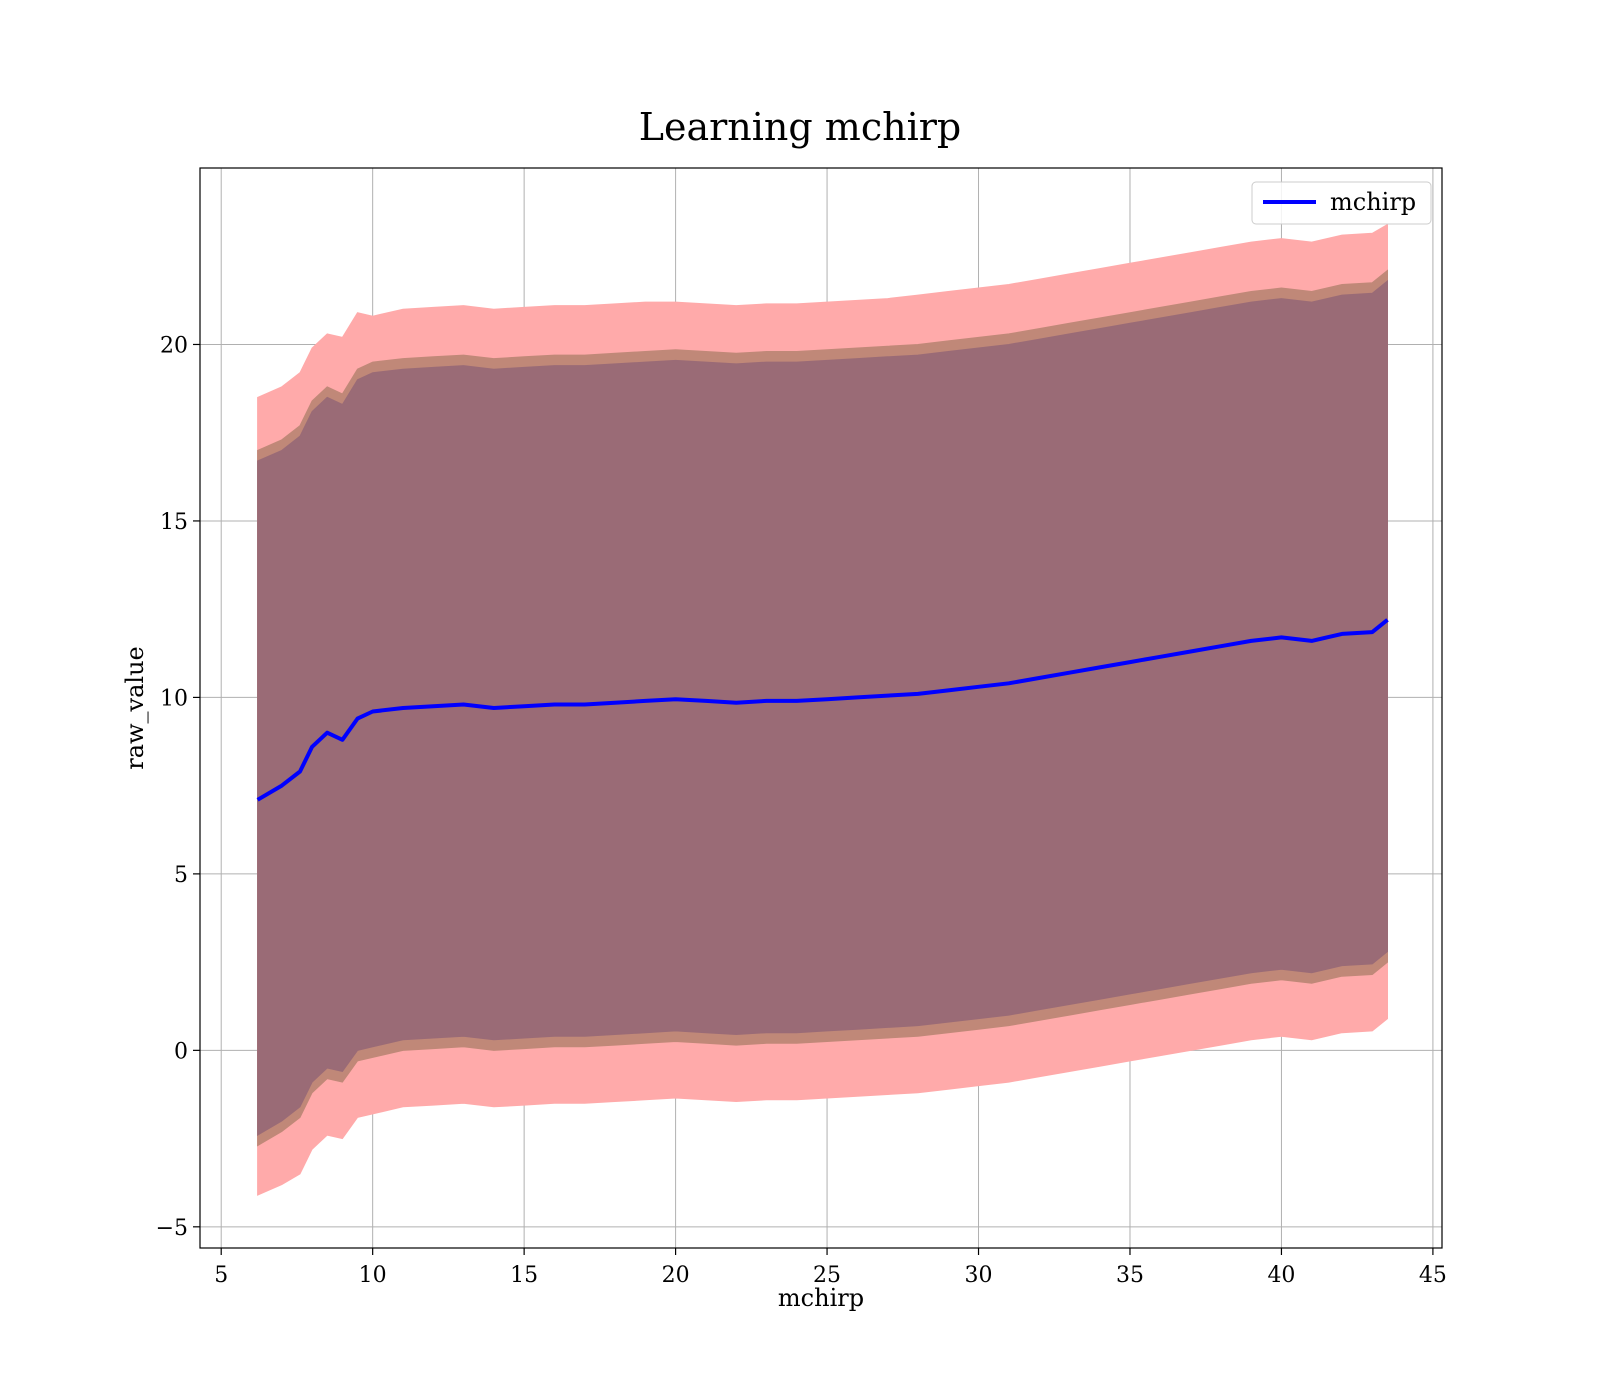  What do you see at coordinates (178, 787) in the screenshot?
I see `y-axis-ticks: −5 0 5 10 15 20` at bounding box center [178, 787].